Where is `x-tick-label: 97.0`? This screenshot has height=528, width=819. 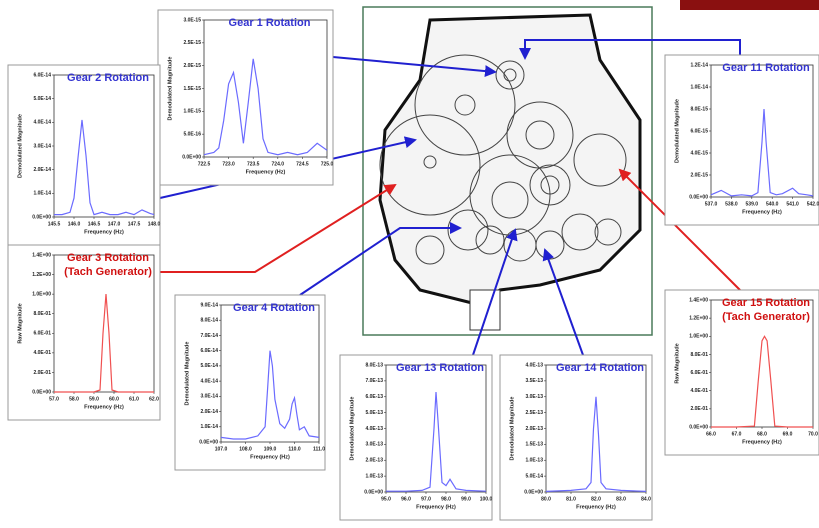
x-tick-label: 97.0 is located at coordinates (426, 499).